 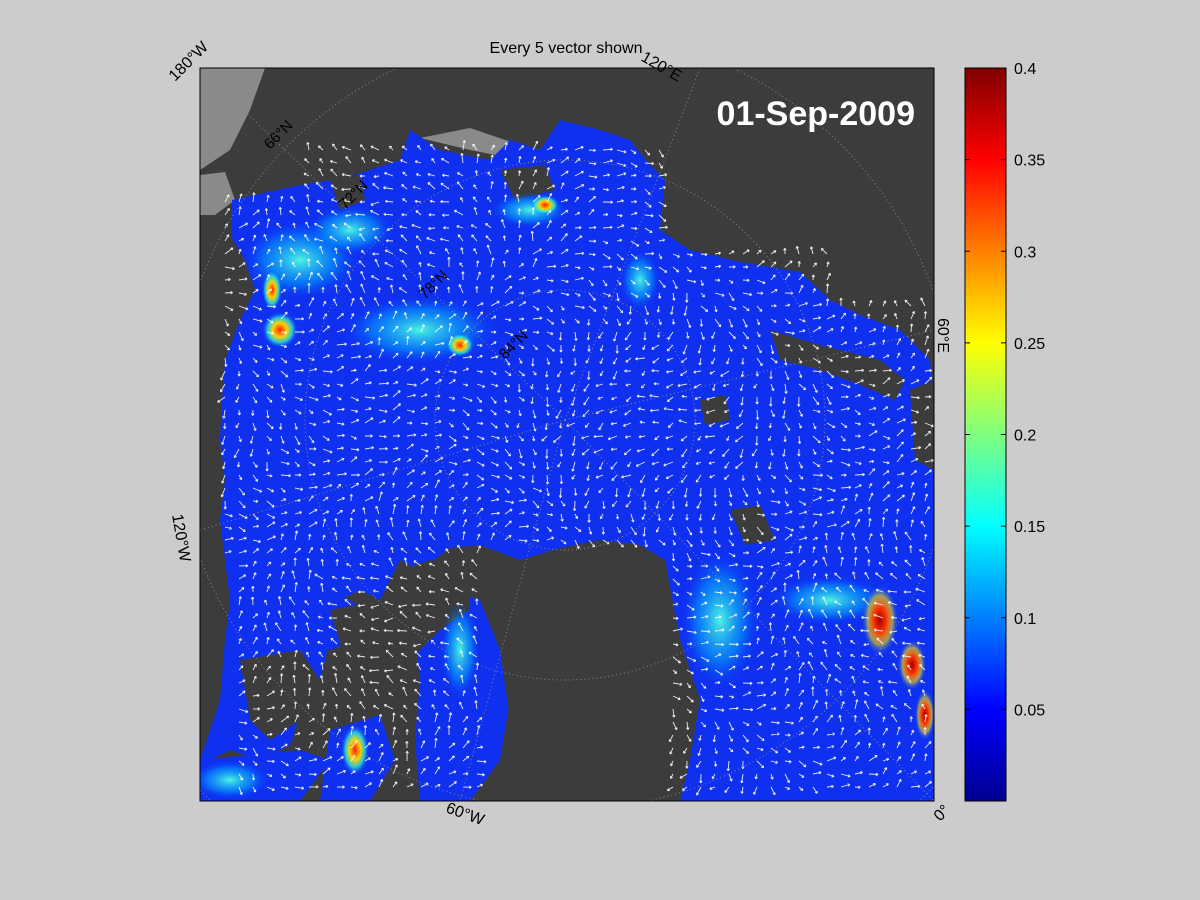 I want to click on colorbar-gradient, so click(x=985, y=434).